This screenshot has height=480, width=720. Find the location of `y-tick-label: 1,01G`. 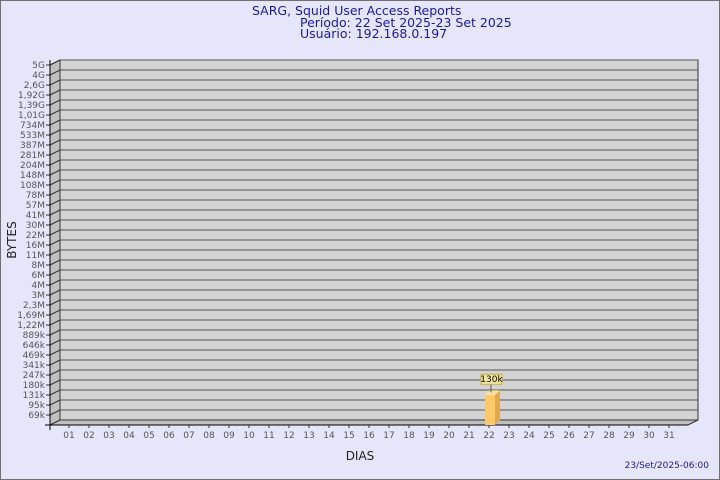

y-tick-label: 1,01G is located at coordinates (31, 116).